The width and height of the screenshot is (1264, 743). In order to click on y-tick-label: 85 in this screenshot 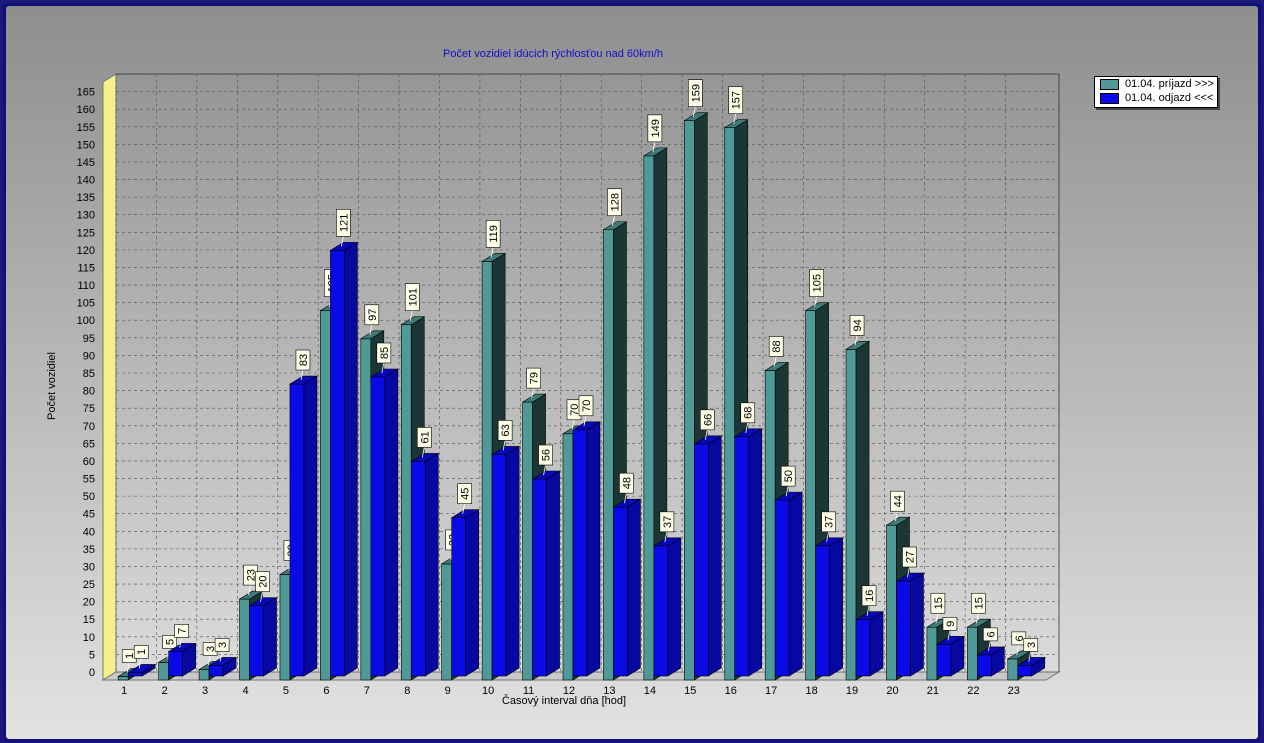, I will do `click(89, 374)`.